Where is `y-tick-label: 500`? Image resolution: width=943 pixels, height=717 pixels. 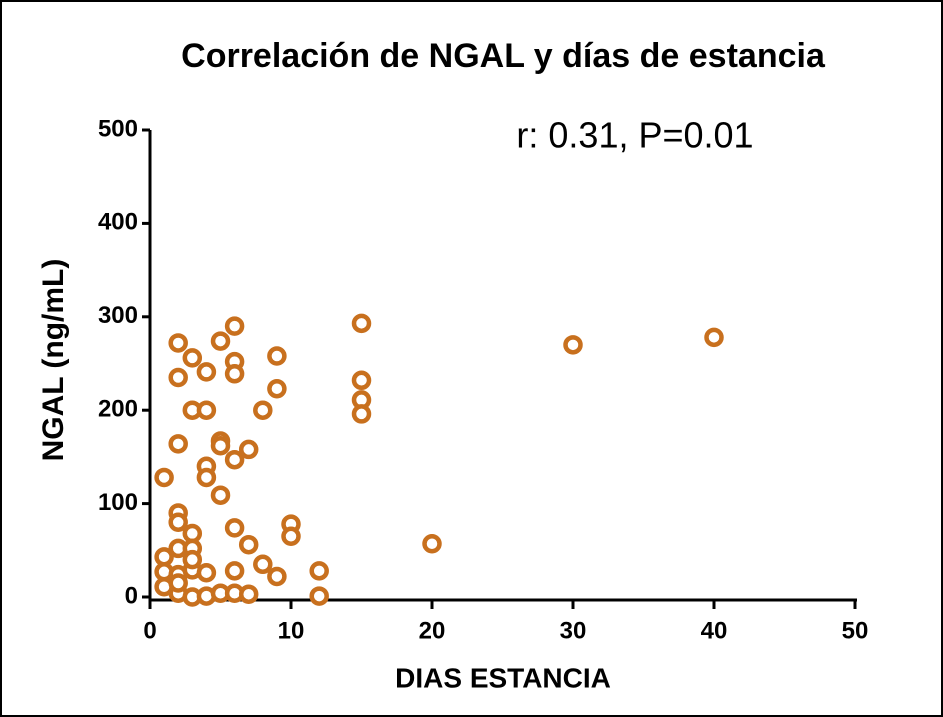 y-tick-label: 500 is located at coordinates (118, 128).